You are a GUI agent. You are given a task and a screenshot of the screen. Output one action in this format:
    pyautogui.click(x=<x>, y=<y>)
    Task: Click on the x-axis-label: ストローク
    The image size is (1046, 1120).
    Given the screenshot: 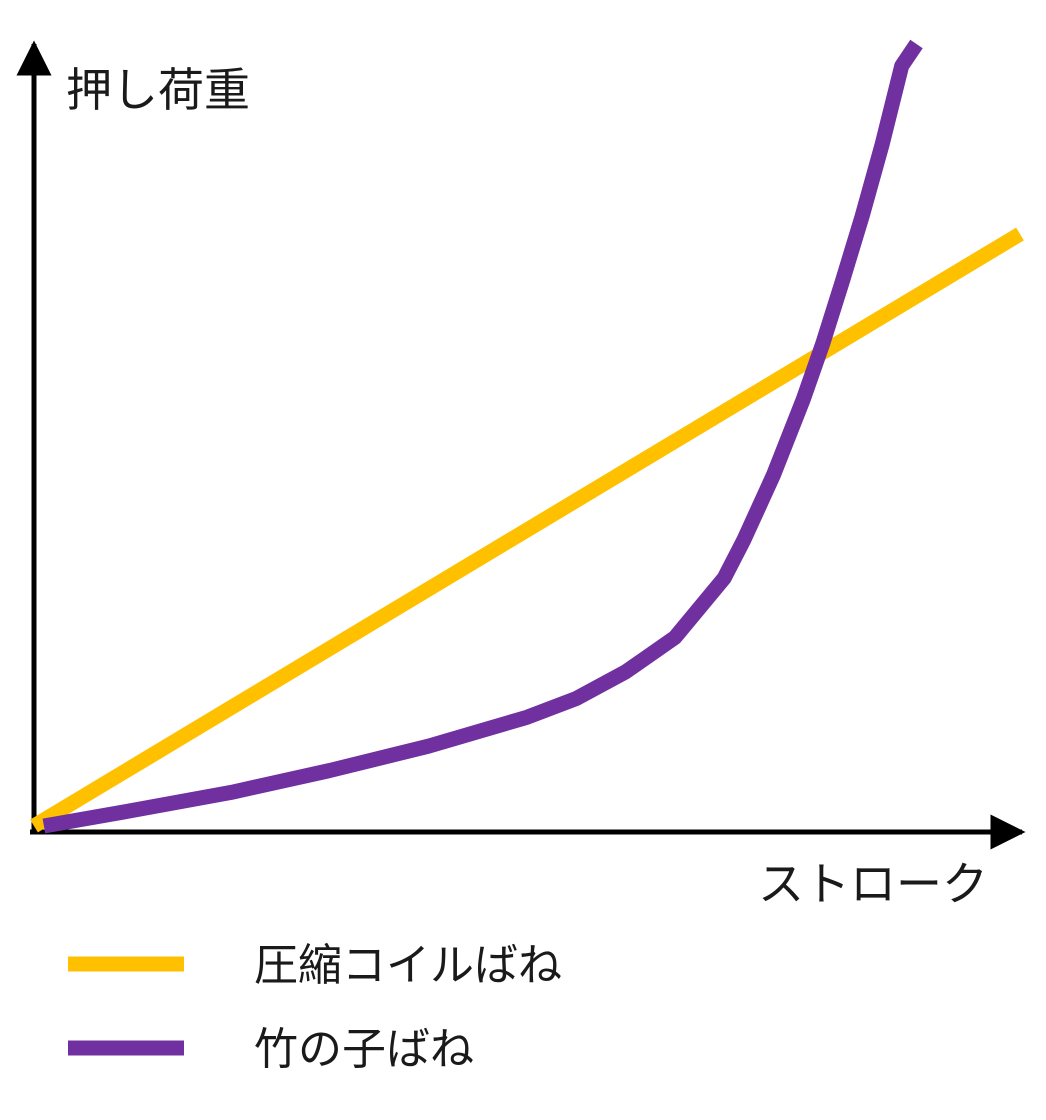 What is the action you would take?
    pyautogui.click(x=873, y=884)
    